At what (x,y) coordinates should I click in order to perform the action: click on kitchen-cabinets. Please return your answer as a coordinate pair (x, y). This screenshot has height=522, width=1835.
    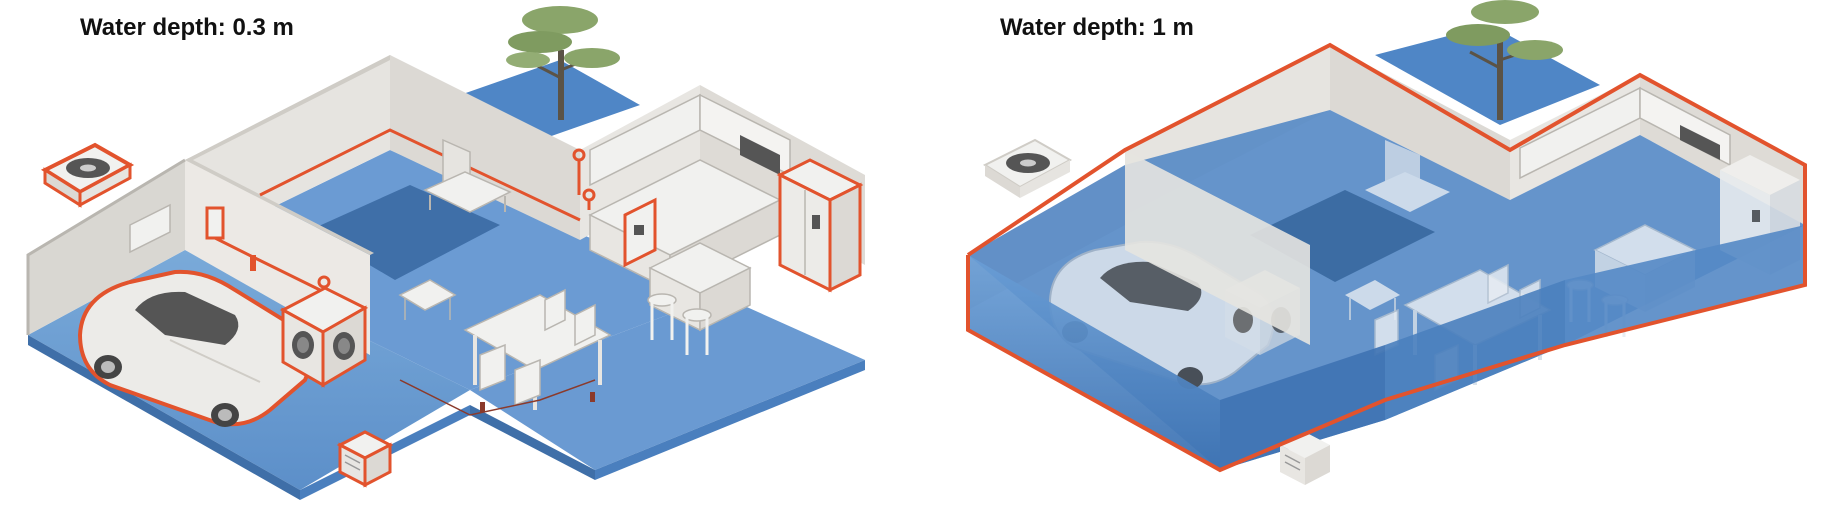
    Looking at the image, I should click on (1625, 133).